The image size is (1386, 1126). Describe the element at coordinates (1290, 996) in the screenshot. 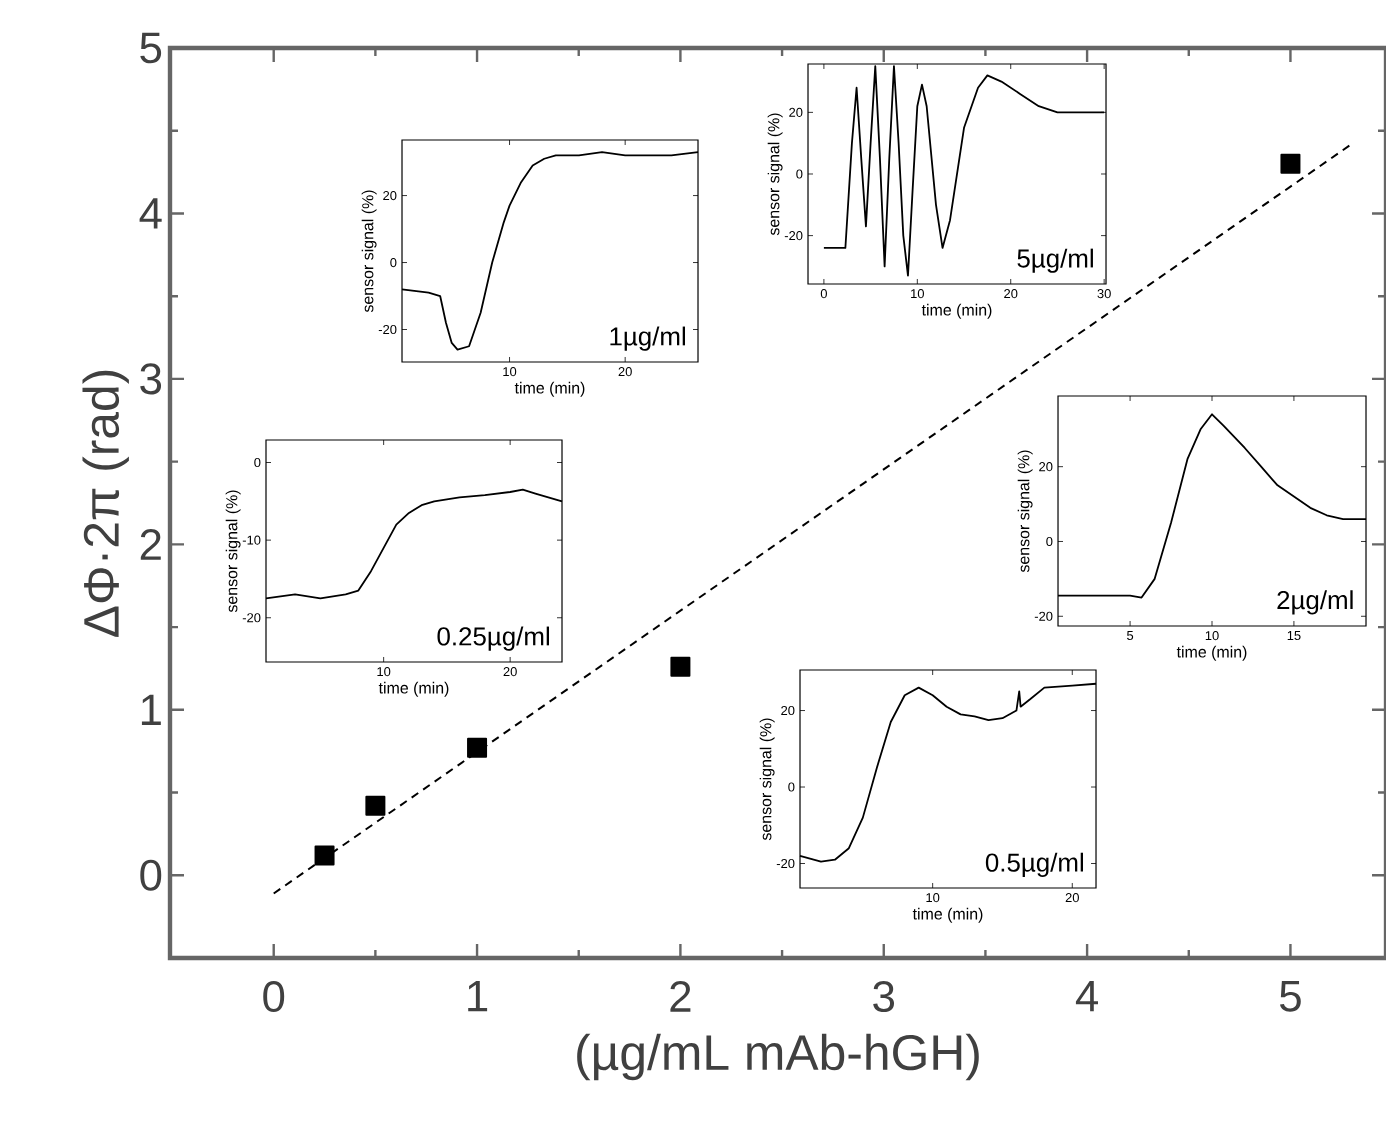

I see `x-tick-label: 5` at that location.